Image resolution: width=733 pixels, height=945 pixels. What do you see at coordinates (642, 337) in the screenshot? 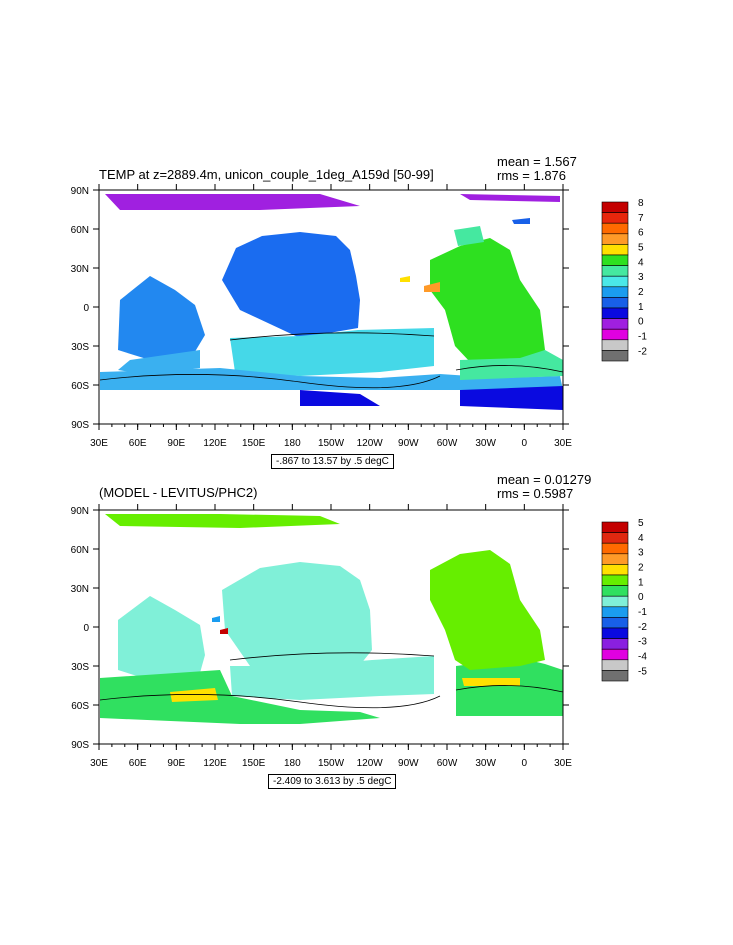
I see `colorbar-label: -1` at bounding box center [642, 337].